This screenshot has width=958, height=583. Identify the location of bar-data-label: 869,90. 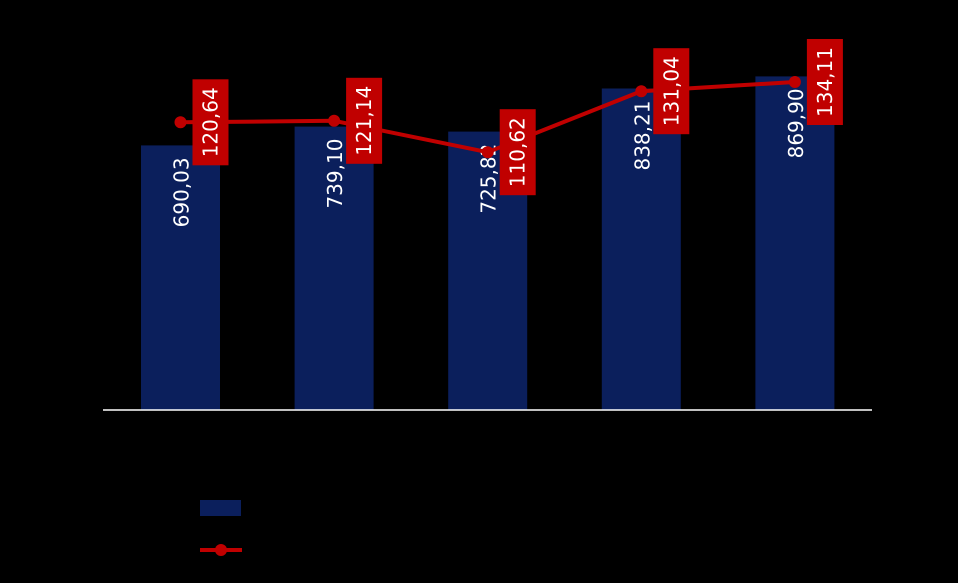
(796, 123).